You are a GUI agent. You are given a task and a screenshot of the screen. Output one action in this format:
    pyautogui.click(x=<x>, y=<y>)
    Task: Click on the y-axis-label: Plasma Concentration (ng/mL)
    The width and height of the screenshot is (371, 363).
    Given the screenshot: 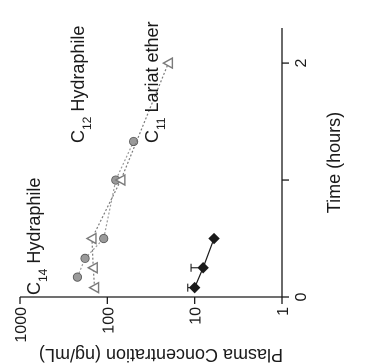 What is the action you would take?
    pyautogui.click(x=161, y=354)
    